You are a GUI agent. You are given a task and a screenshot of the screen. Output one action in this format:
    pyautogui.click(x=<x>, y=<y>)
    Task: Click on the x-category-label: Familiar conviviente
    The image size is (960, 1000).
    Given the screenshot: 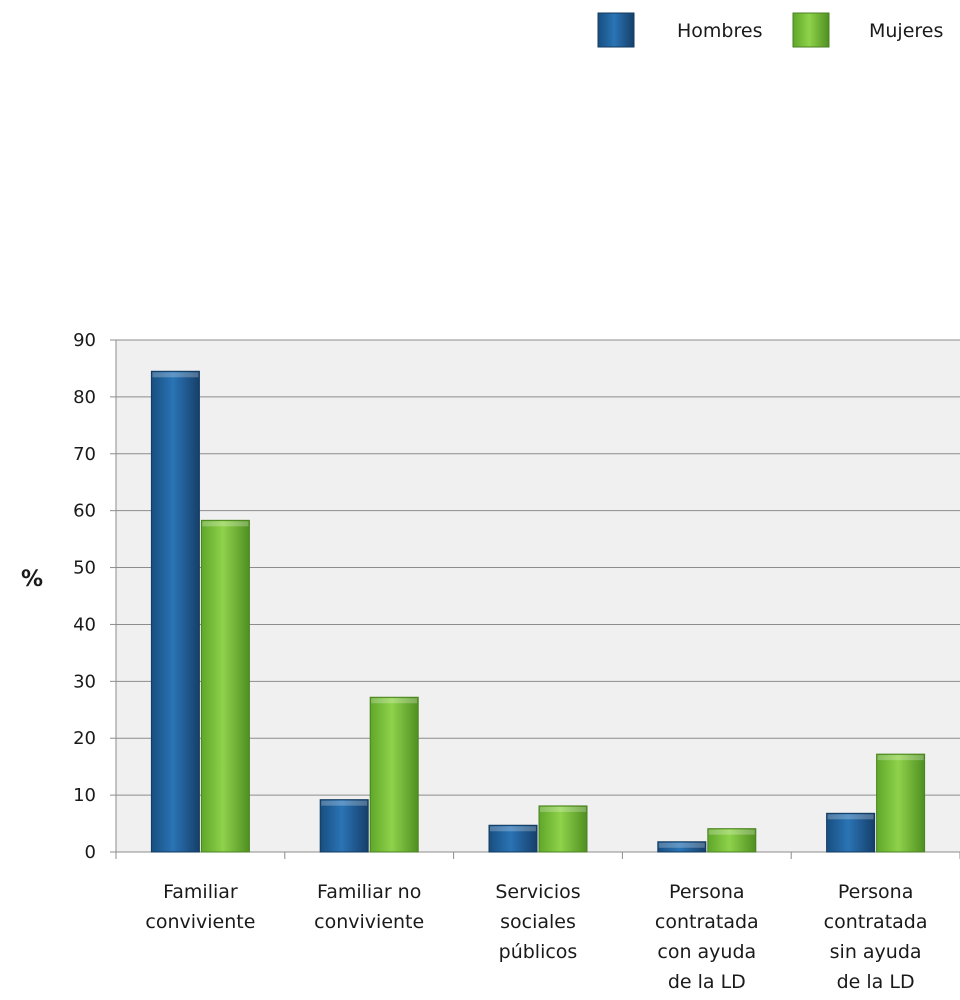 What is the action you would take?
    pyautogui.click(x=200, y=907)
    